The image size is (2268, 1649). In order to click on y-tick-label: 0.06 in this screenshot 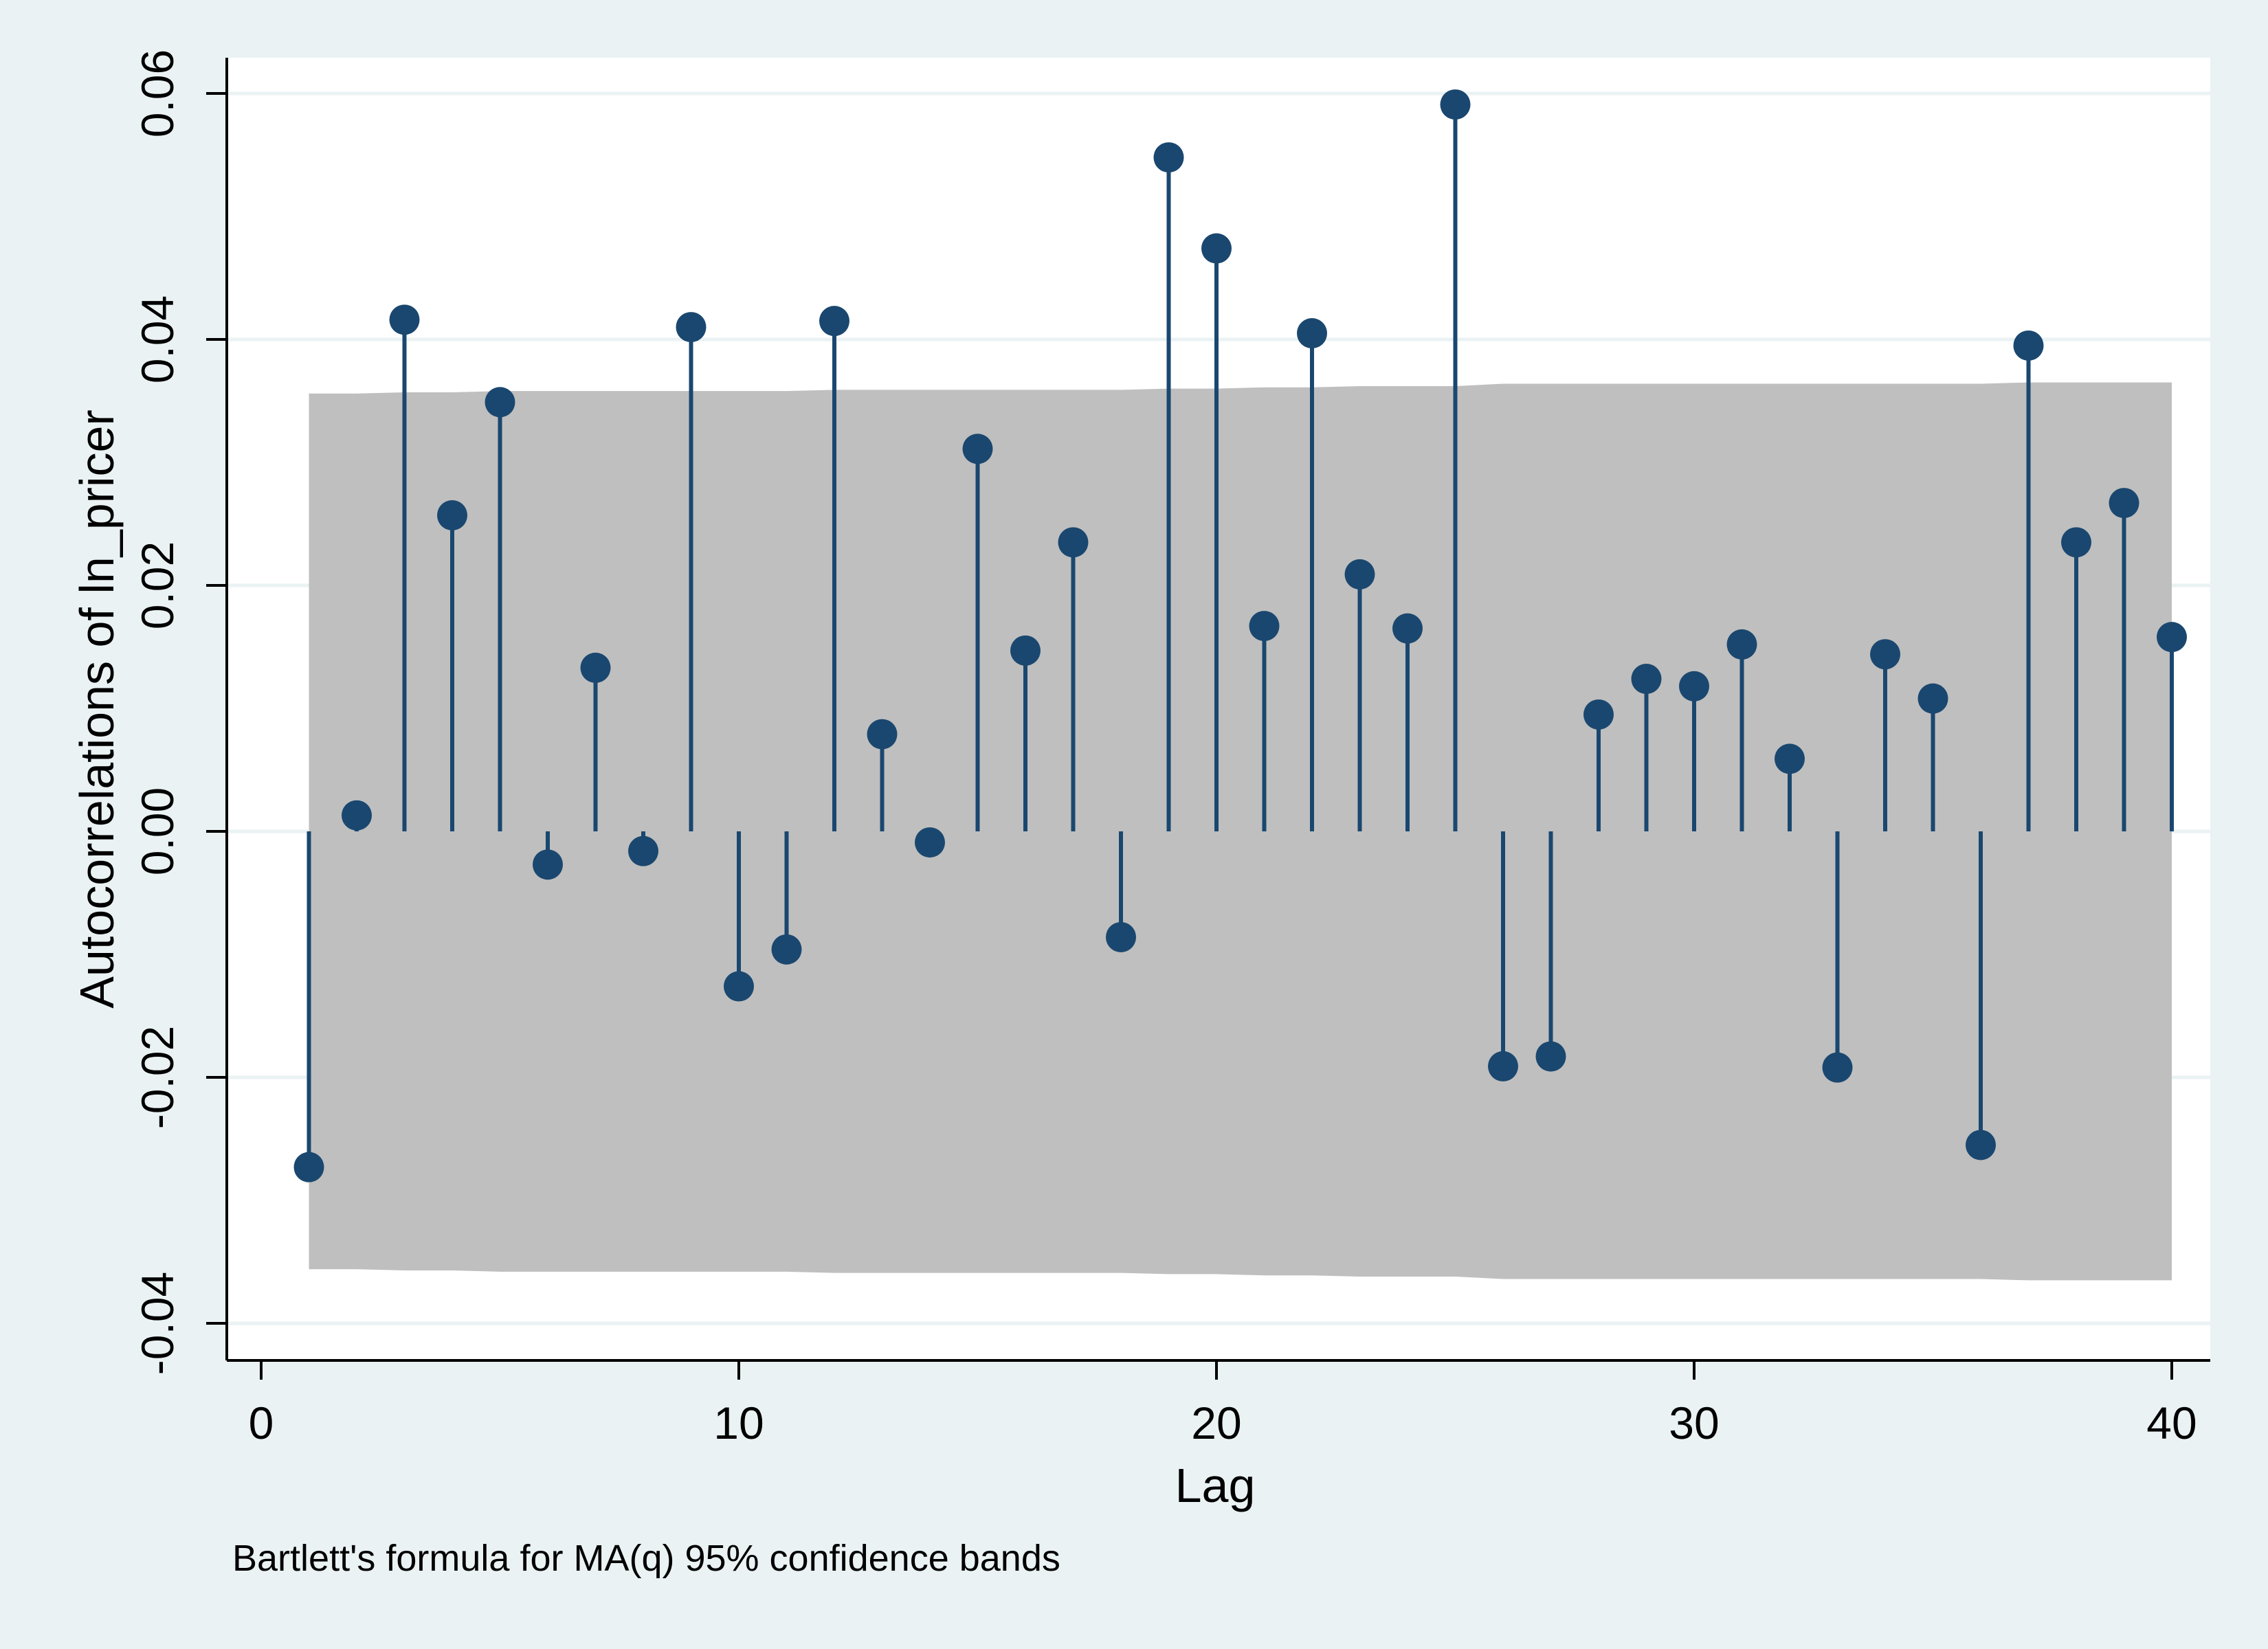, I will do `click(157, 93)`.